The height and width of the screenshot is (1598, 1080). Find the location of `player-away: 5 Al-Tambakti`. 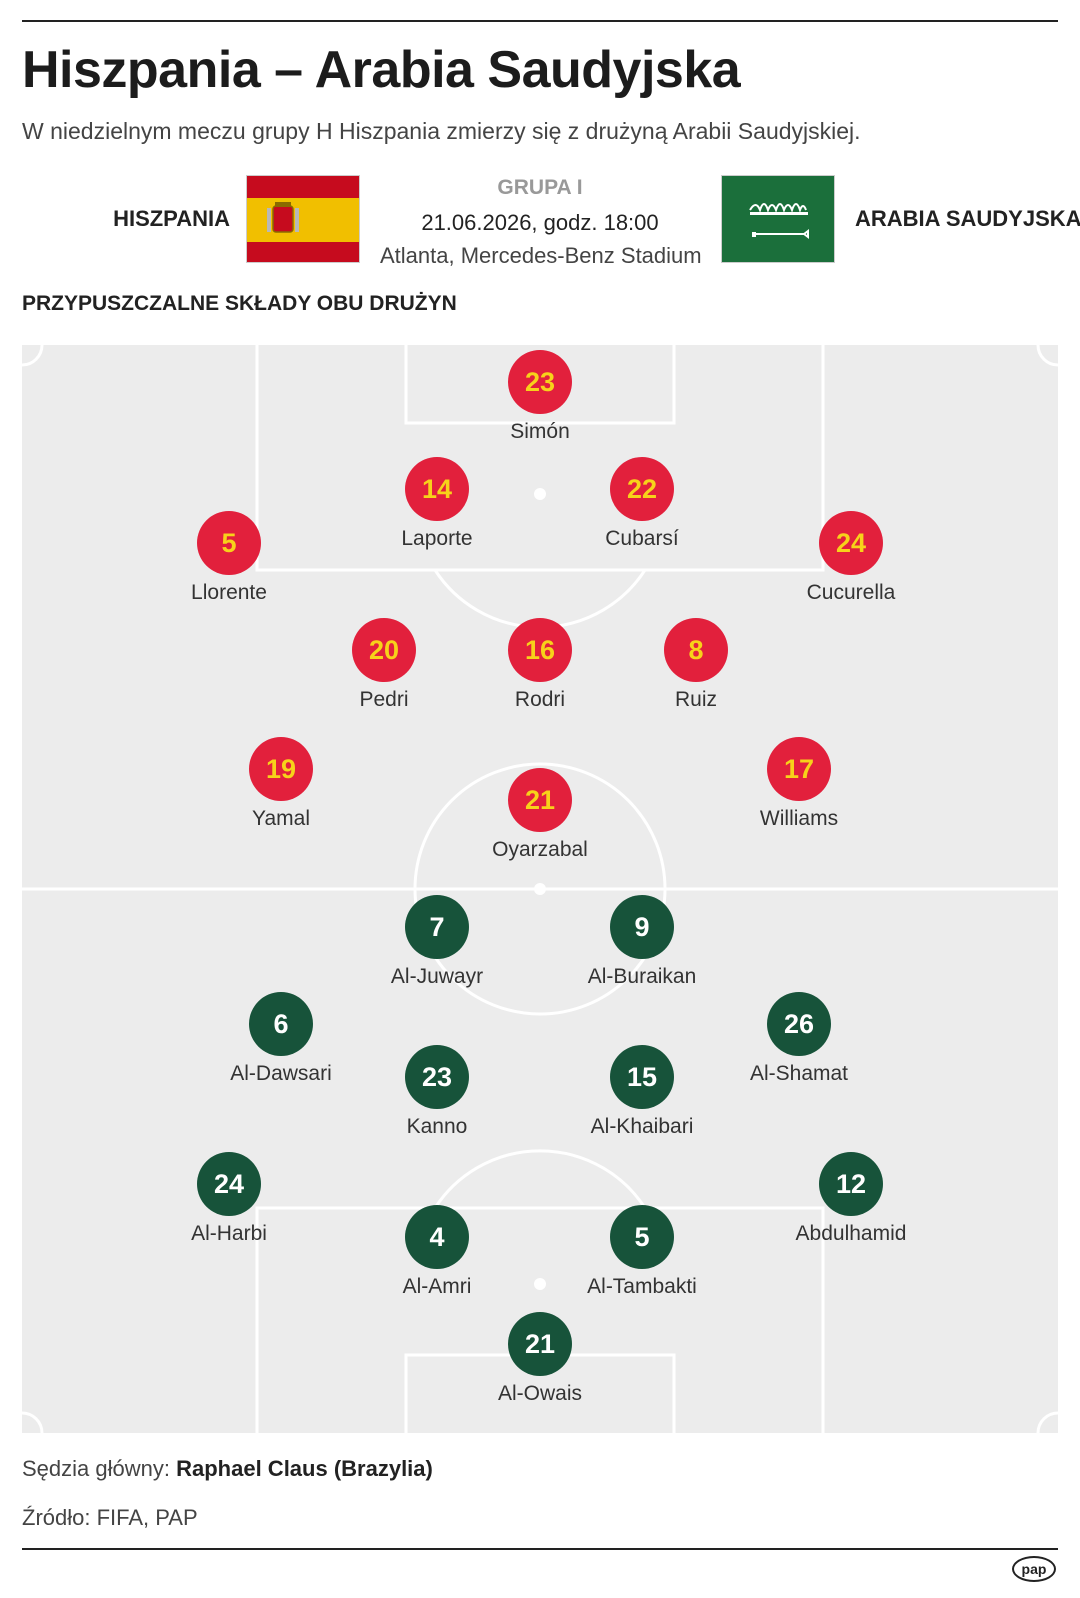

player-away: 5 Al-Tambakti is located at coordinates (642, 1252).